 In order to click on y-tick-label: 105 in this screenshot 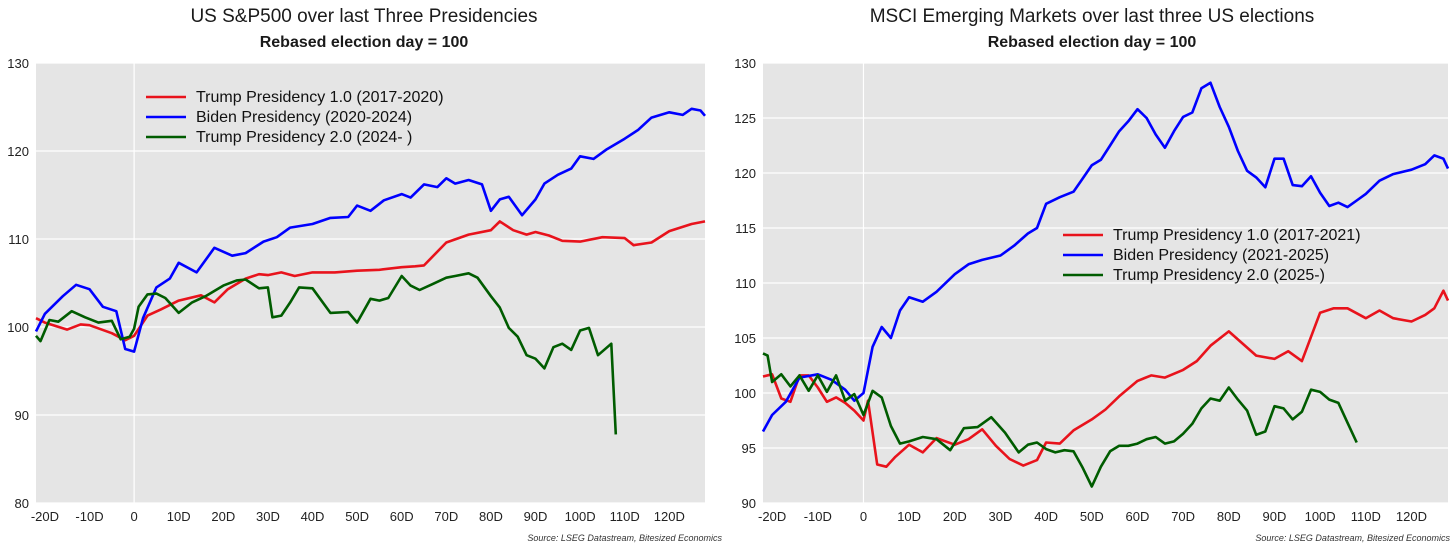, I will do `click(745, 338)`.